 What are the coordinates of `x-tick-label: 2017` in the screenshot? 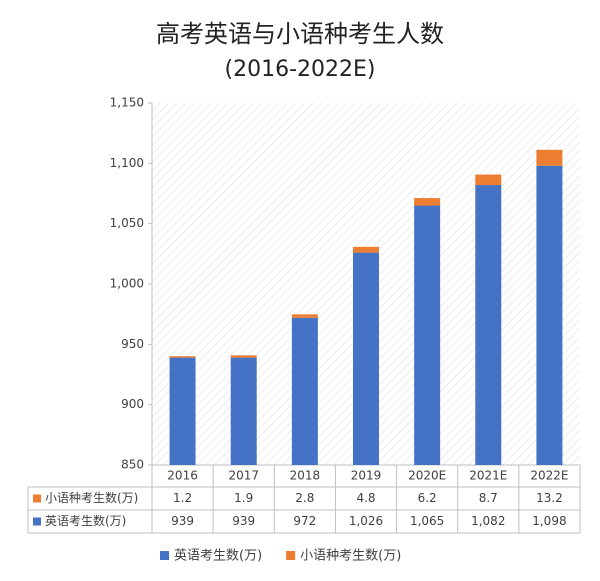 It's located at (243, 476).